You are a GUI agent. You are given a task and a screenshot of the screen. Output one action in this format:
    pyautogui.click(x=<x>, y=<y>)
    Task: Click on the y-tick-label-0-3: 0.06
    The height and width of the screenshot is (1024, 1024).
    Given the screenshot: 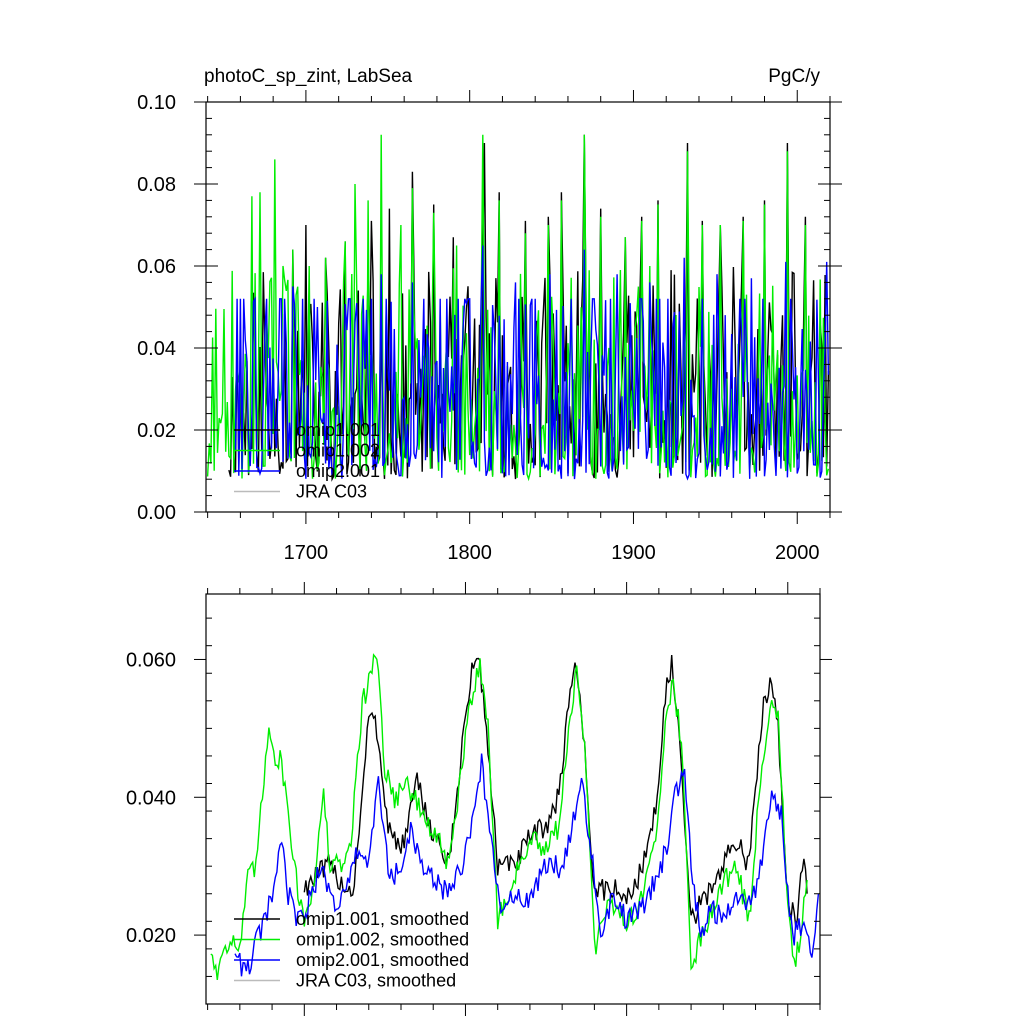 What is the action you would take?
    pyautogui.click(x=156, y=267)
    